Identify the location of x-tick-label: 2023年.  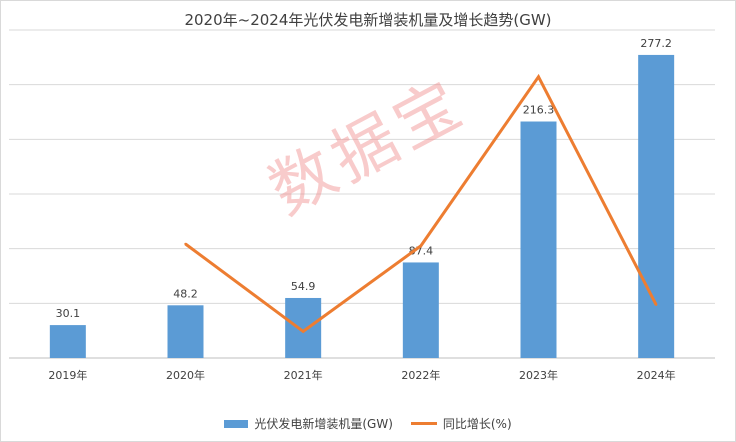
(538, 375).